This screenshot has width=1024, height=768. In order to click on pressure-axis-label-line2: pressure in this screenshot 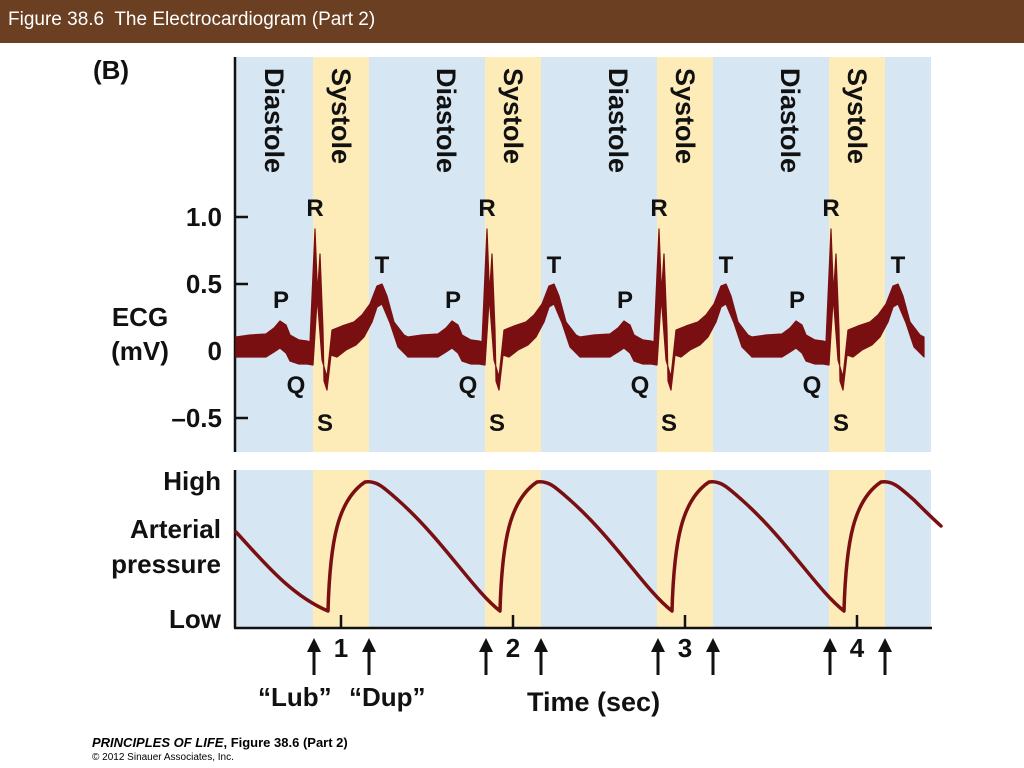, I will do `click(166, 564)`.